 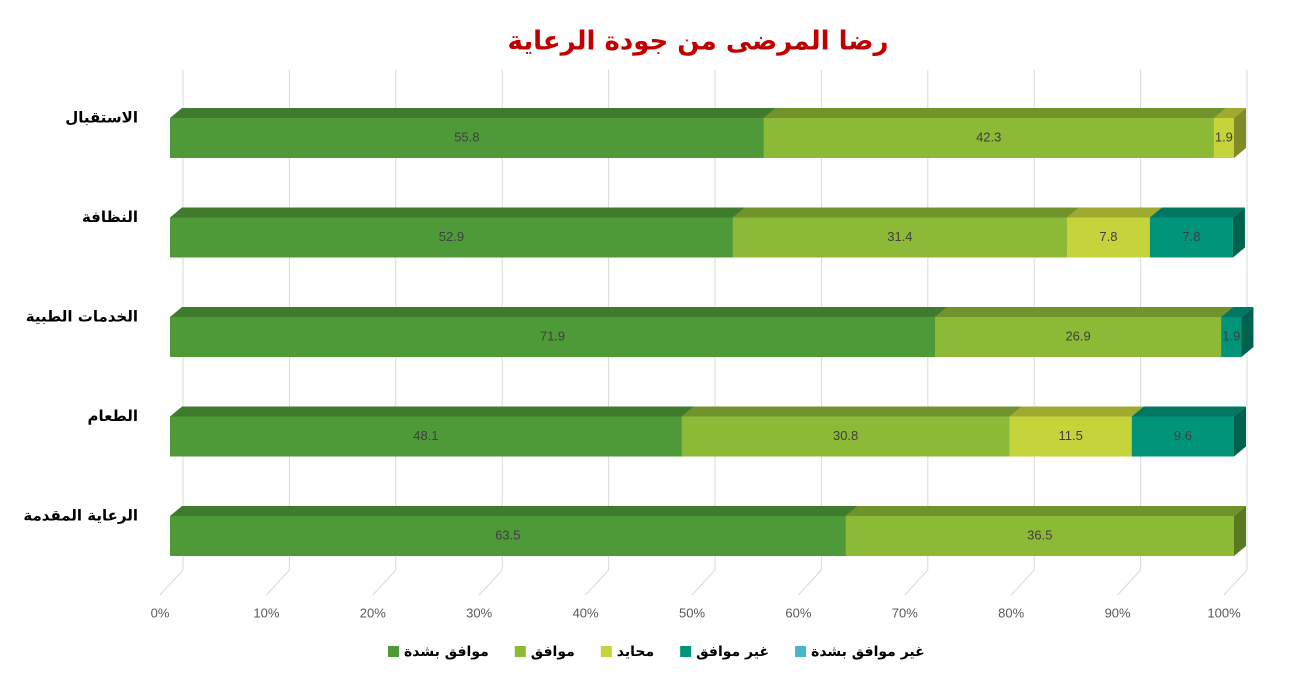 What do you see at coordinates (113, 416) in the screenshot?
I see `y-tick-label: الطعام` at bounding box center [113, 416].